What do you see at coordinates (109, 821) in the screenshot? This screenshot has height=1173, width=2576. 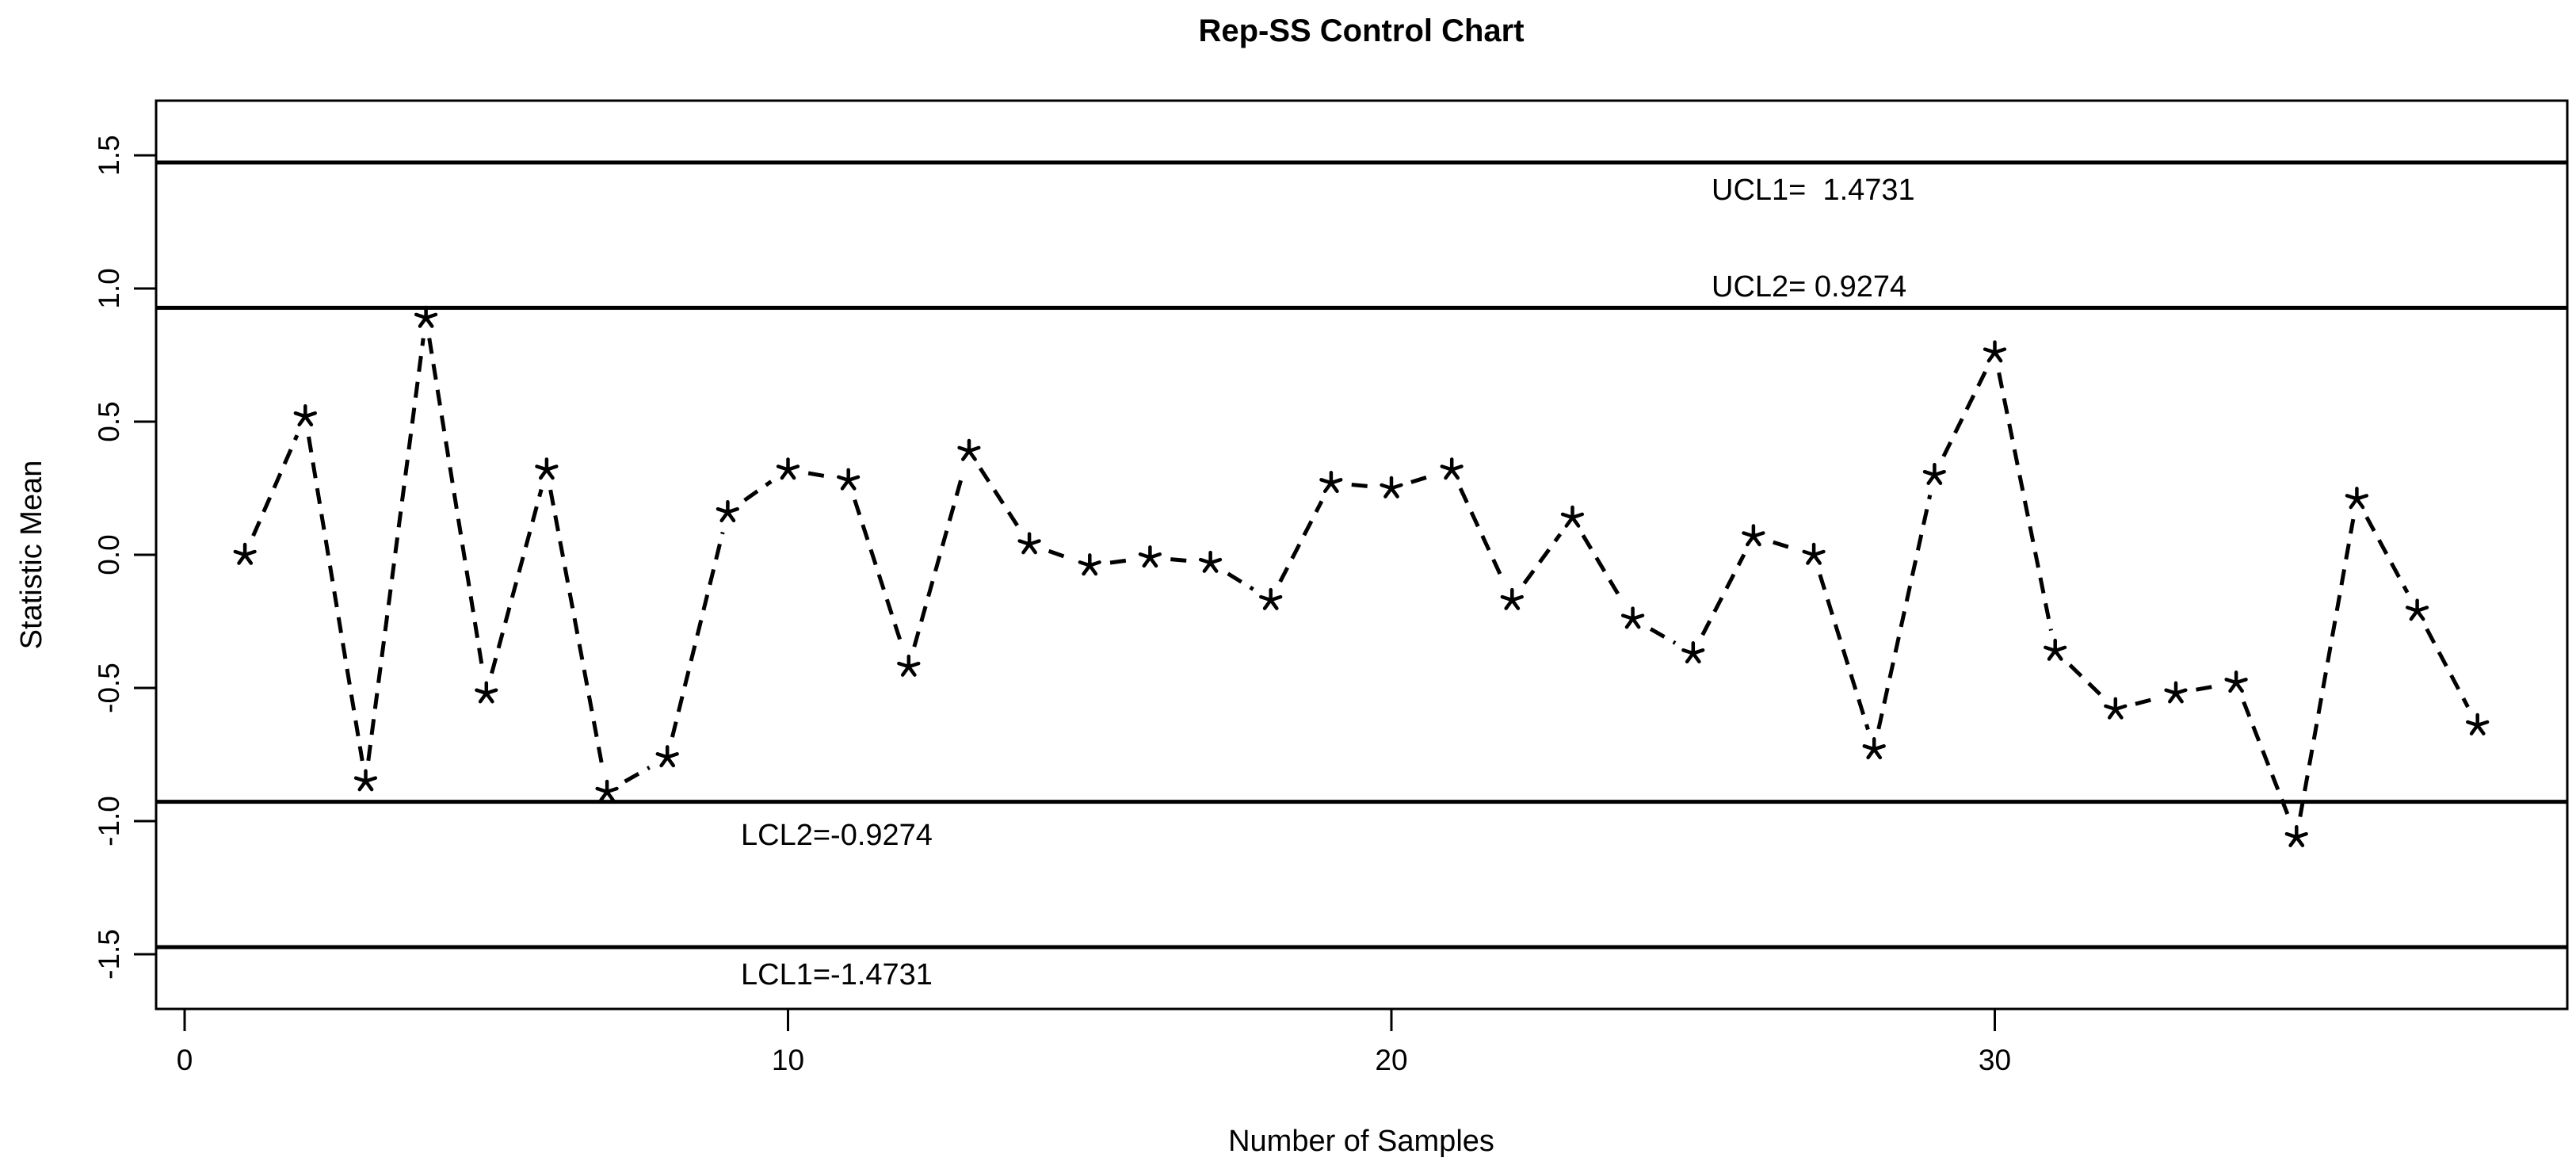 I see `y-tick-label: -1.0` at bounding box center [109, 821].